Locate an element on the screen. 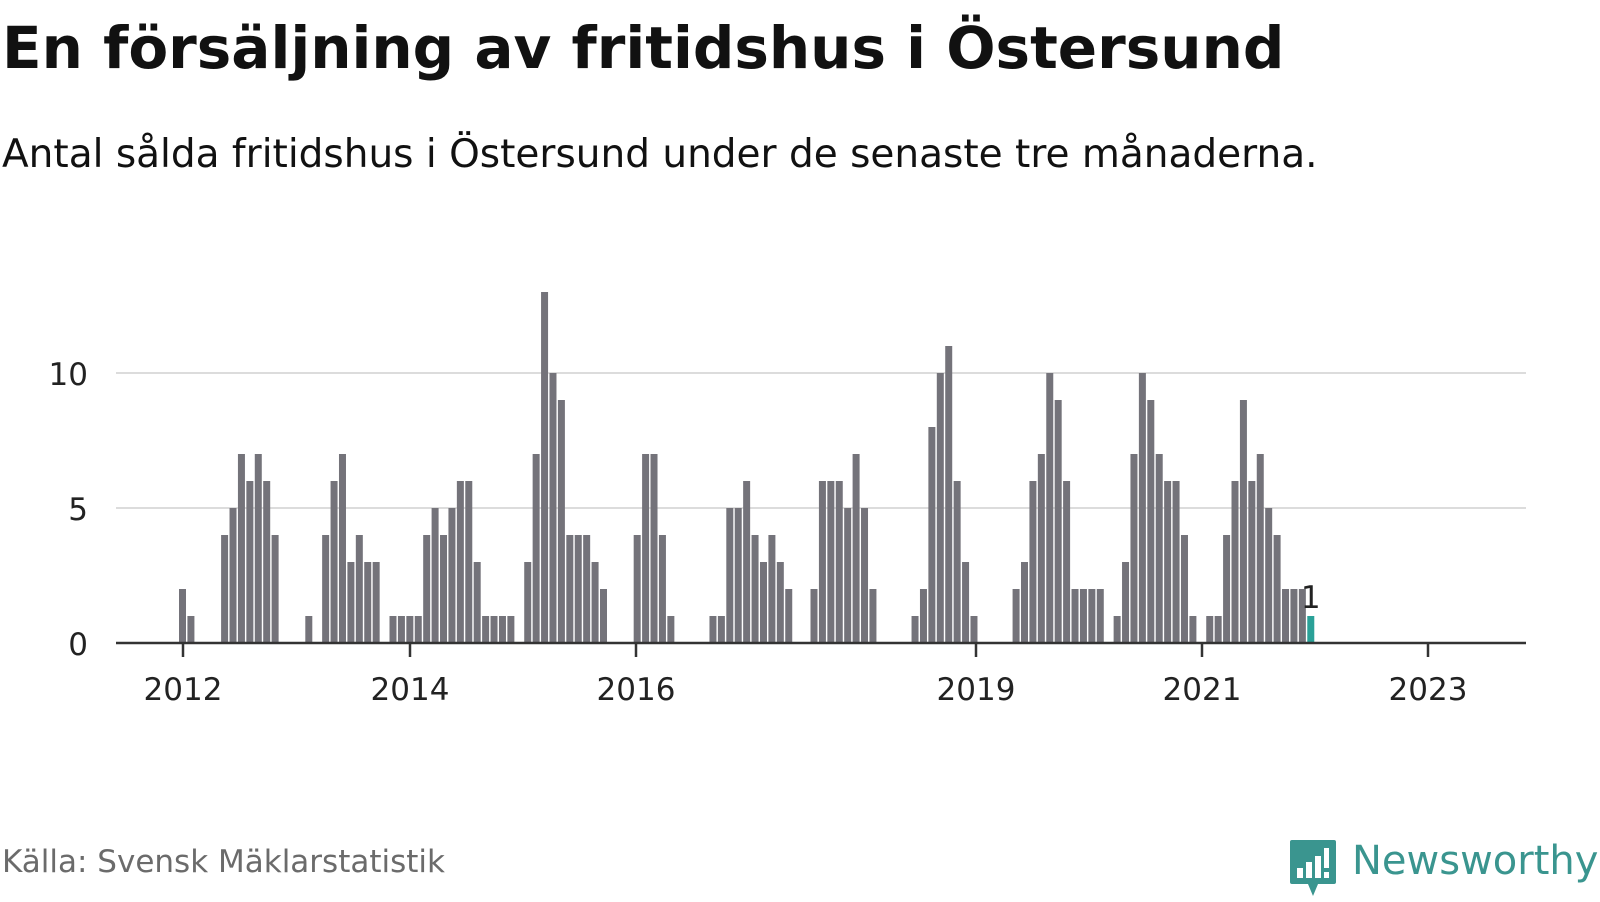 This screenshot has height=902, width=1600. x-tick-label: 2023 is located at coordinates (1428, 690).